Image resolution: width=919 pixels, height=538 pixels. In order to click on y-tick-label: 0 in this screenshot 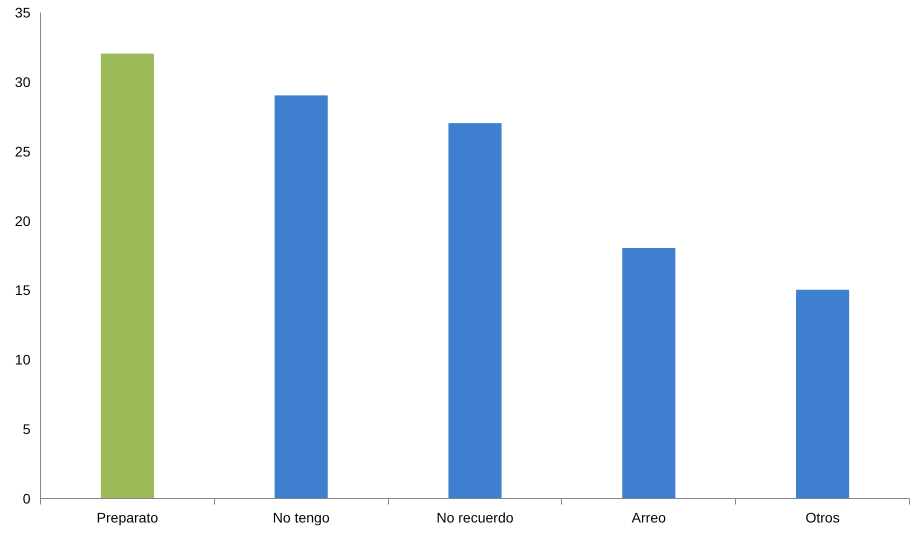, I will do `click(26, 498)`.